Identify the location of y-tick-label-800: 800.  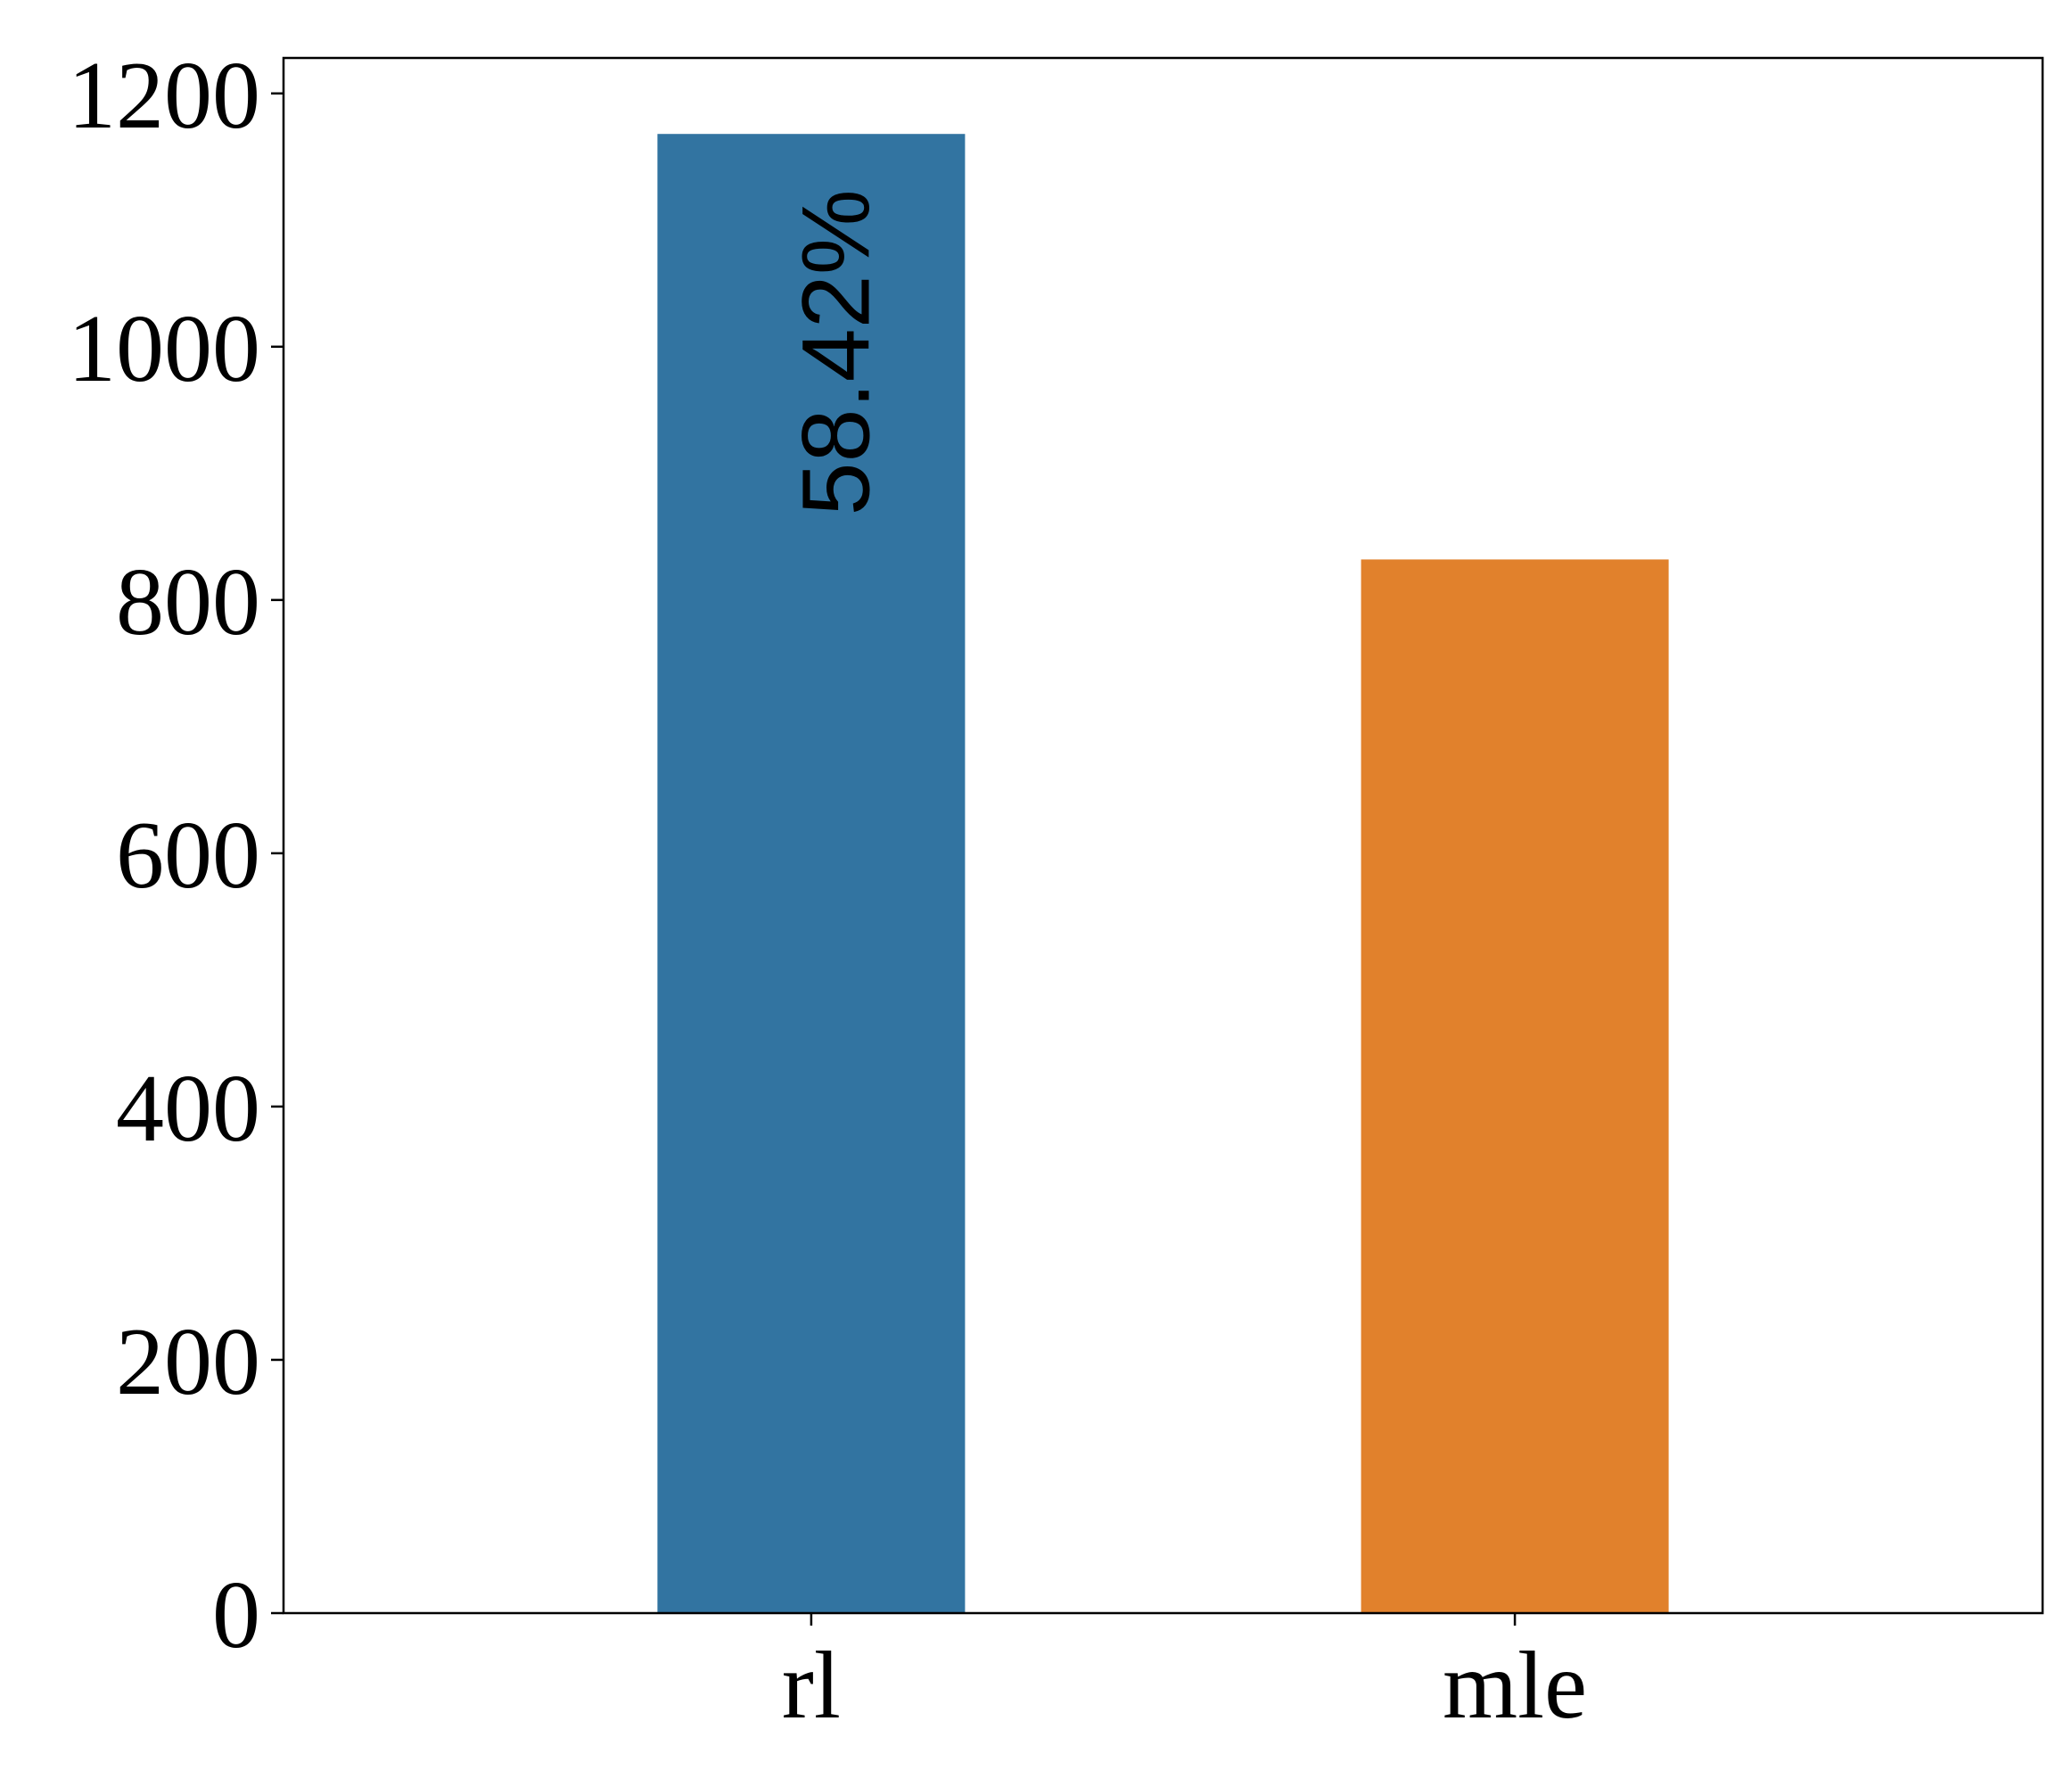
(188, 602).